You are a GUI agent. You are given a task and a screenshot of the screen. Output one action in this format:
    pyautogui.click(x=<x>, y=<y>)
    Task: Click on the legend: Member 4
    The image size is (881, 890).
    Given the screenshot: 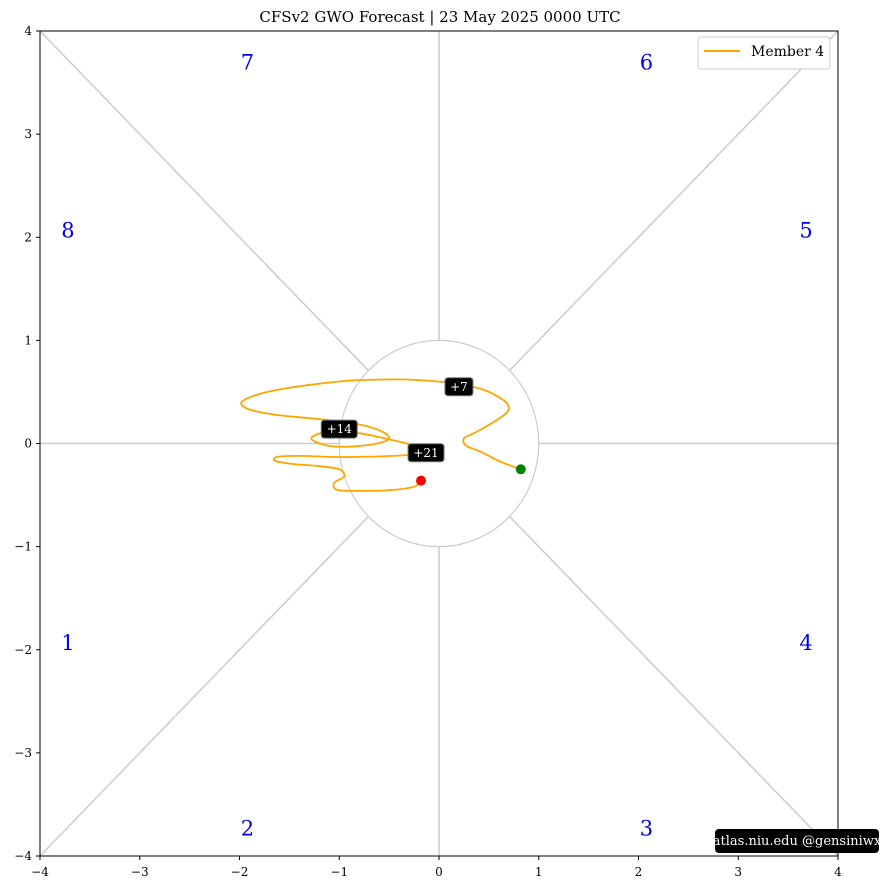 What is the action you would take?
    pyautogui.click(x=764, y=53)
    